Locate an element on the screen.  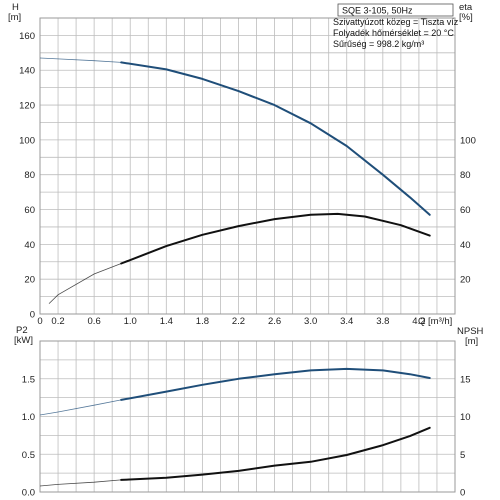
x-tick-label: 4.2 is located at coordinates (418, 321).